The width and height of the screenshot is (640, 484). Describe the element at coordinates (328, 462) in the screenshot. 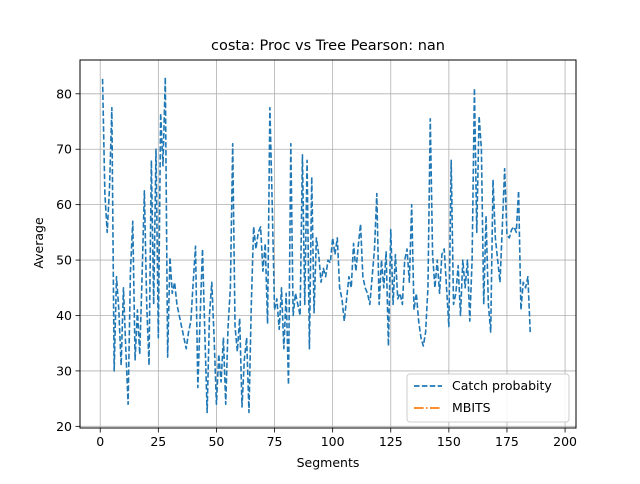

I see `x-axis-label: Segments` at that location.